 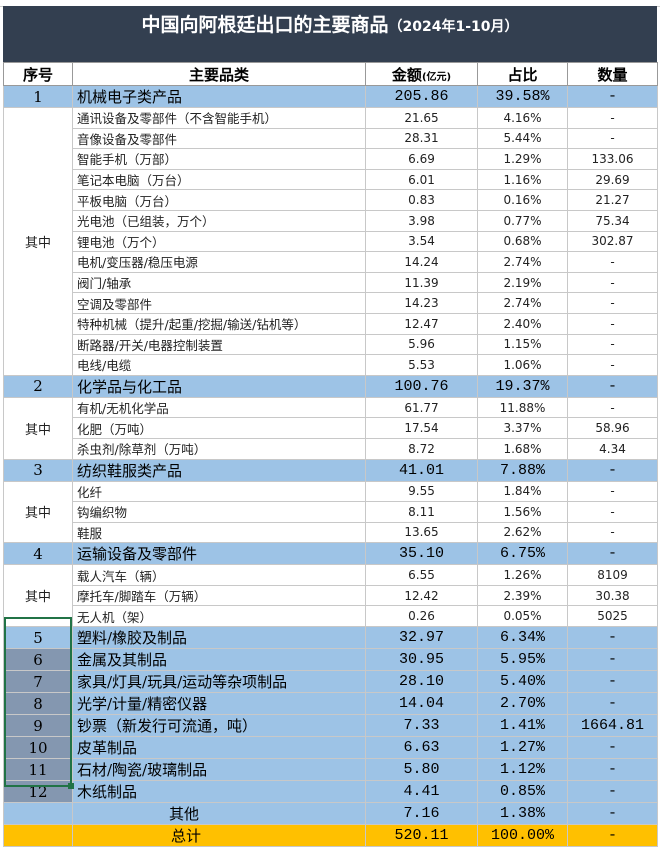 What do you see at coordinates (219, 428) in the screenshot?
I see `subitem-name-cell: 化肥（万吨）` at bounding box center [219, 428].